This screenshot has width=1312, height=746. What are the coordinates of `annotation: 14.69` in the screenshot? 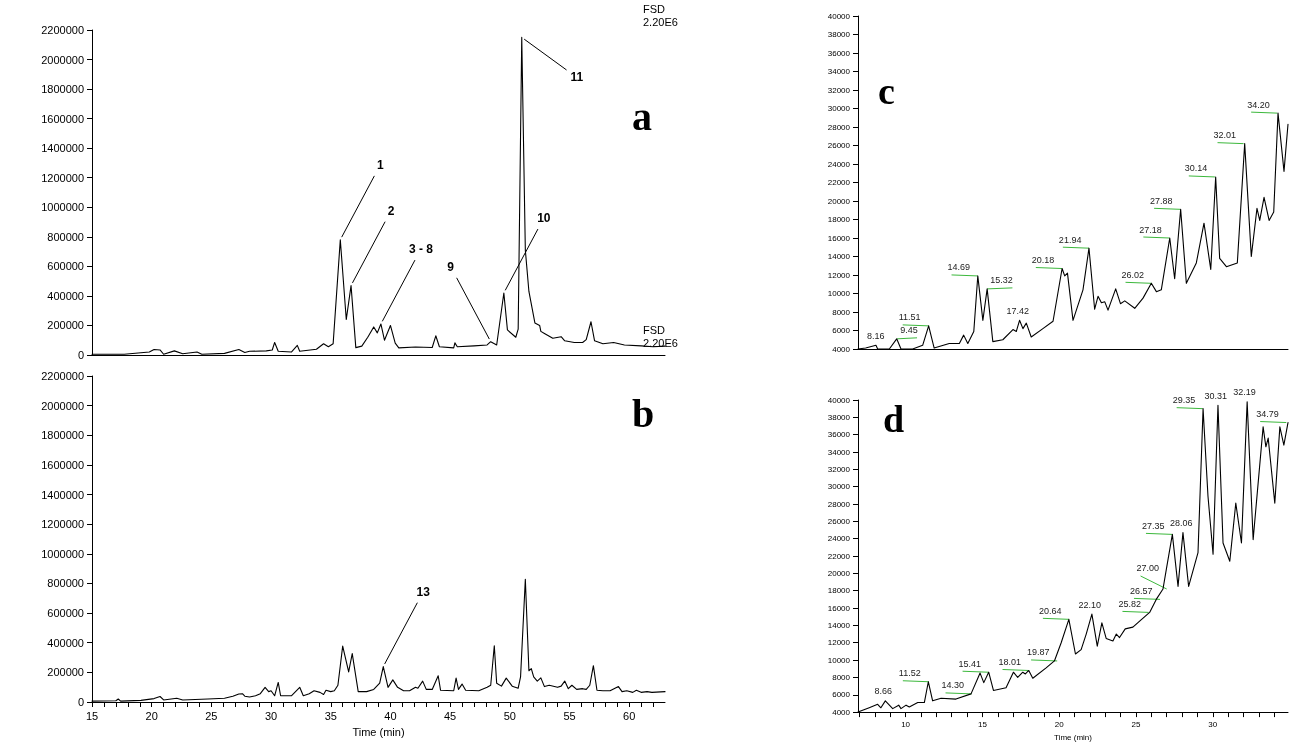 It's located at (959, 267).